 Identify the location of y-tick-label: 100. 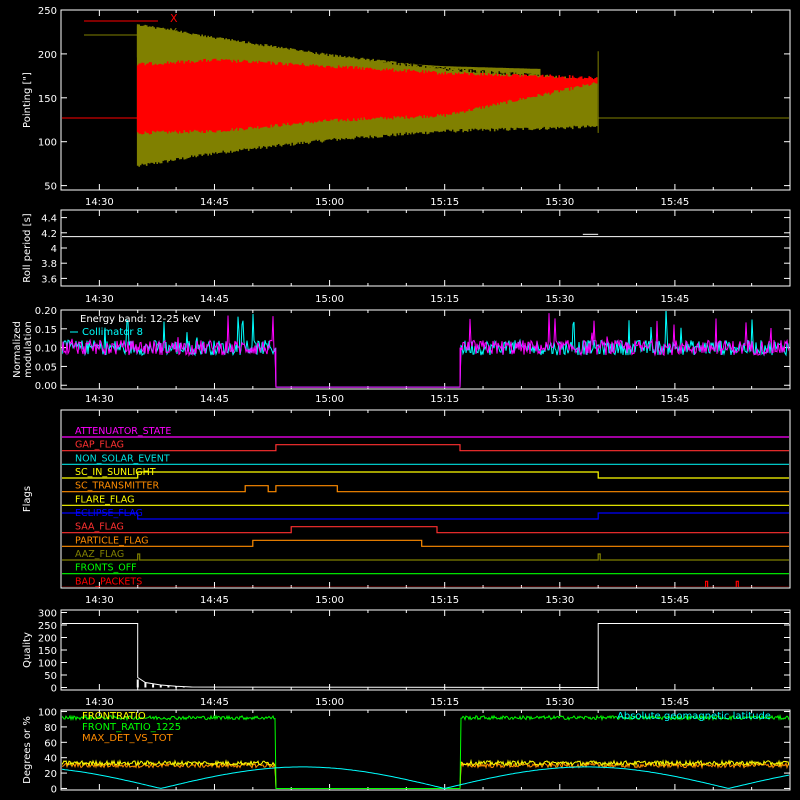
(47, 664).